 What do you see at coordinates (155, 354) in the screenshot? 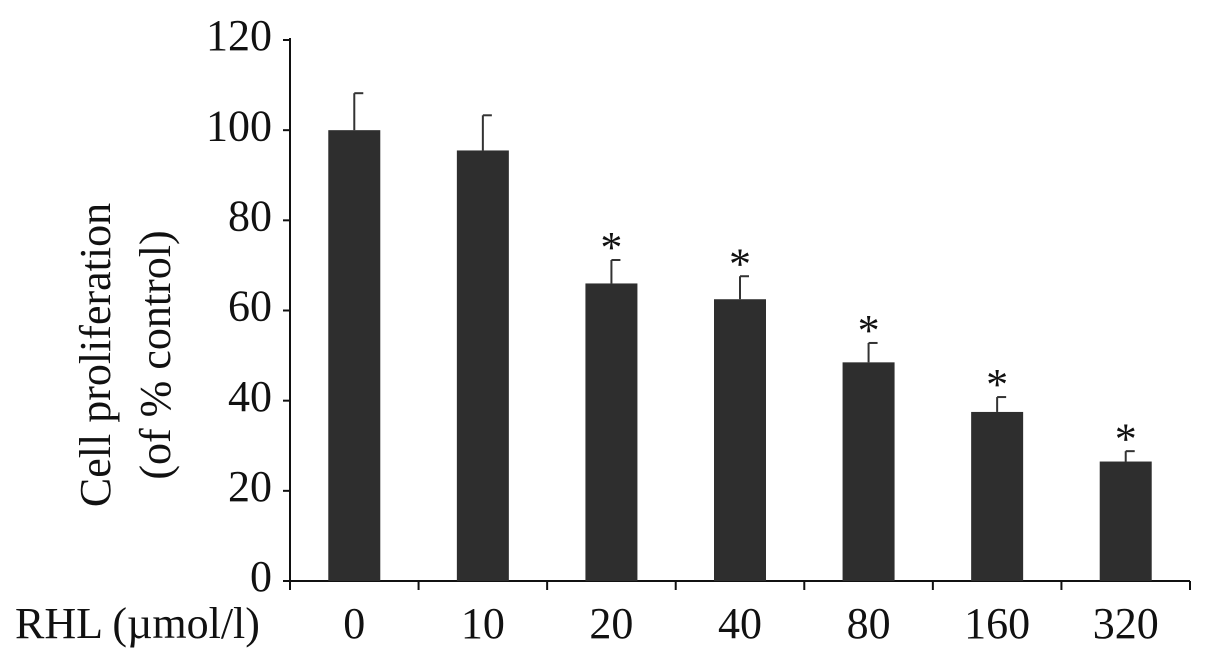
I see `y-axis-label-line: (of % control)` at bounding box center [155, 354].